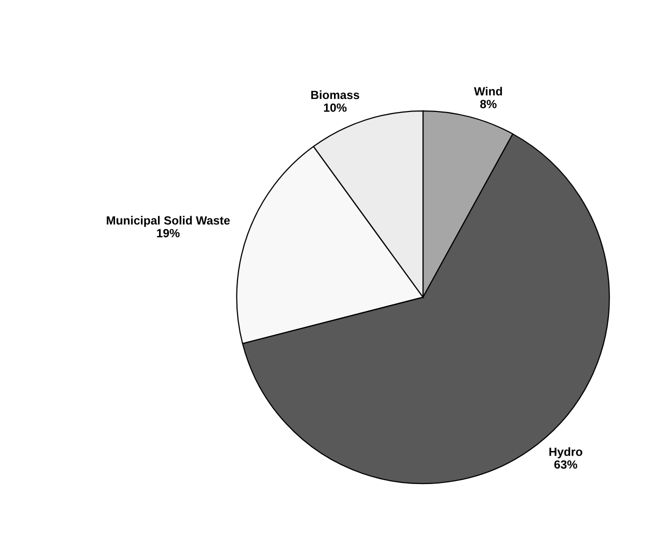  I want to click on data-label: 19%, so click(168, 233).